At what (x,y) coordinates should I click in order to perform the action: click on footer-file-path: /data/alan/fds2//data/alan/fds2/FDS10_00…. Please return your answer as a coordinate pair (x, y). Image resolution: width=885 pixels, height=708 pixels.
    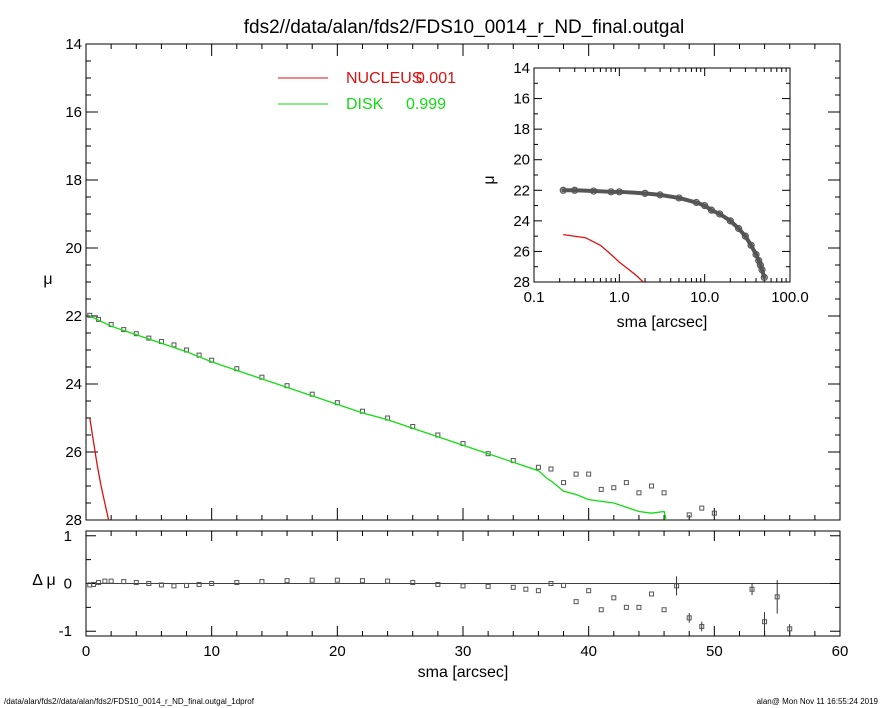
    Looking at the image, I should click on (129, 701).